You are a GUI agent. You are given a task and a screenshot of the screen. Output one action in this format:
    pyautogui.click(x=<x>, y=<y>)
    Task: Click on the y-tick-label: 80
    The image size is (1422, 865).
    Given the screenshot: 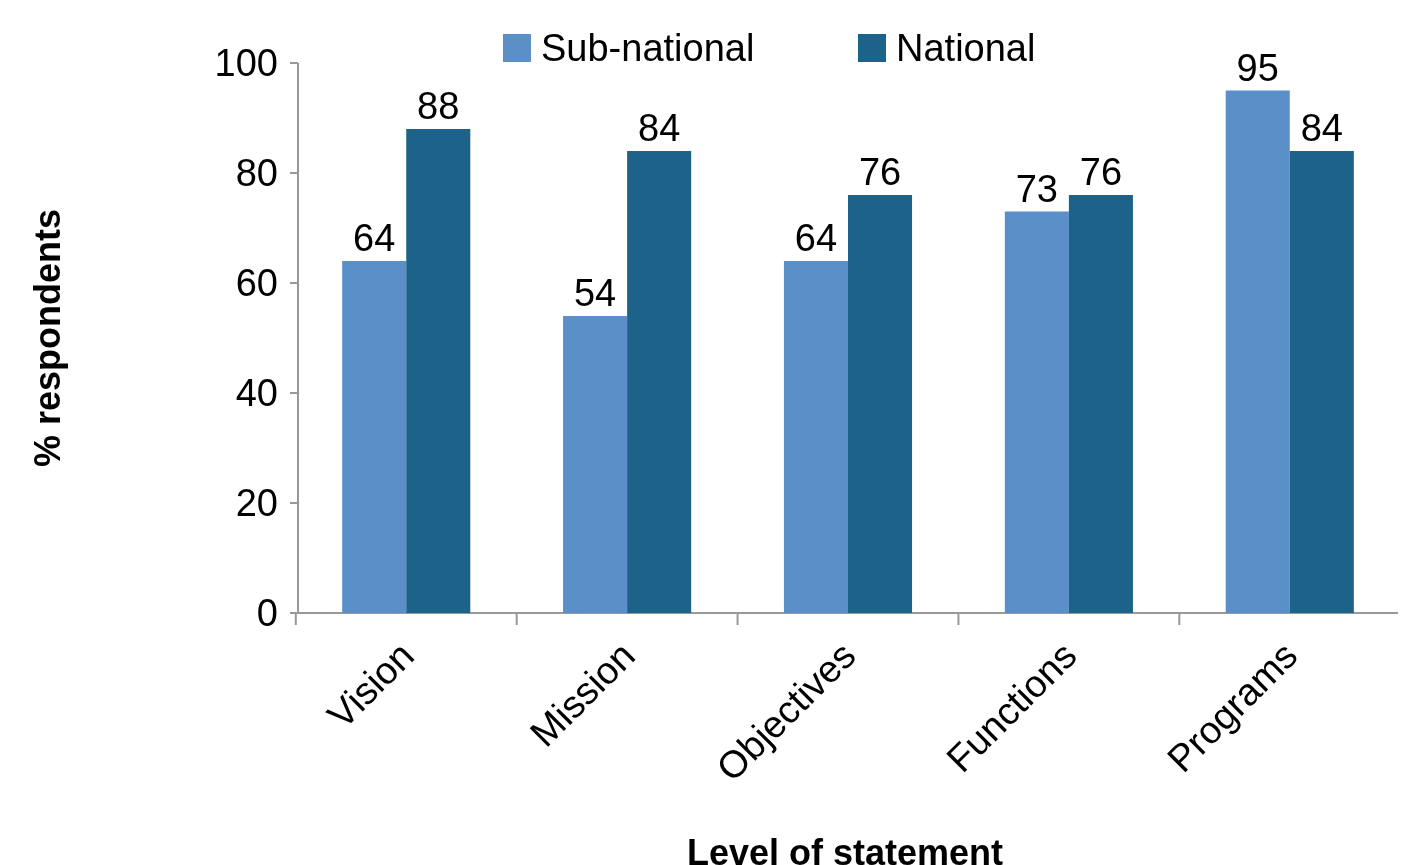 What is the action you would take?
    pyautogui.click(x=256, y=173)
    